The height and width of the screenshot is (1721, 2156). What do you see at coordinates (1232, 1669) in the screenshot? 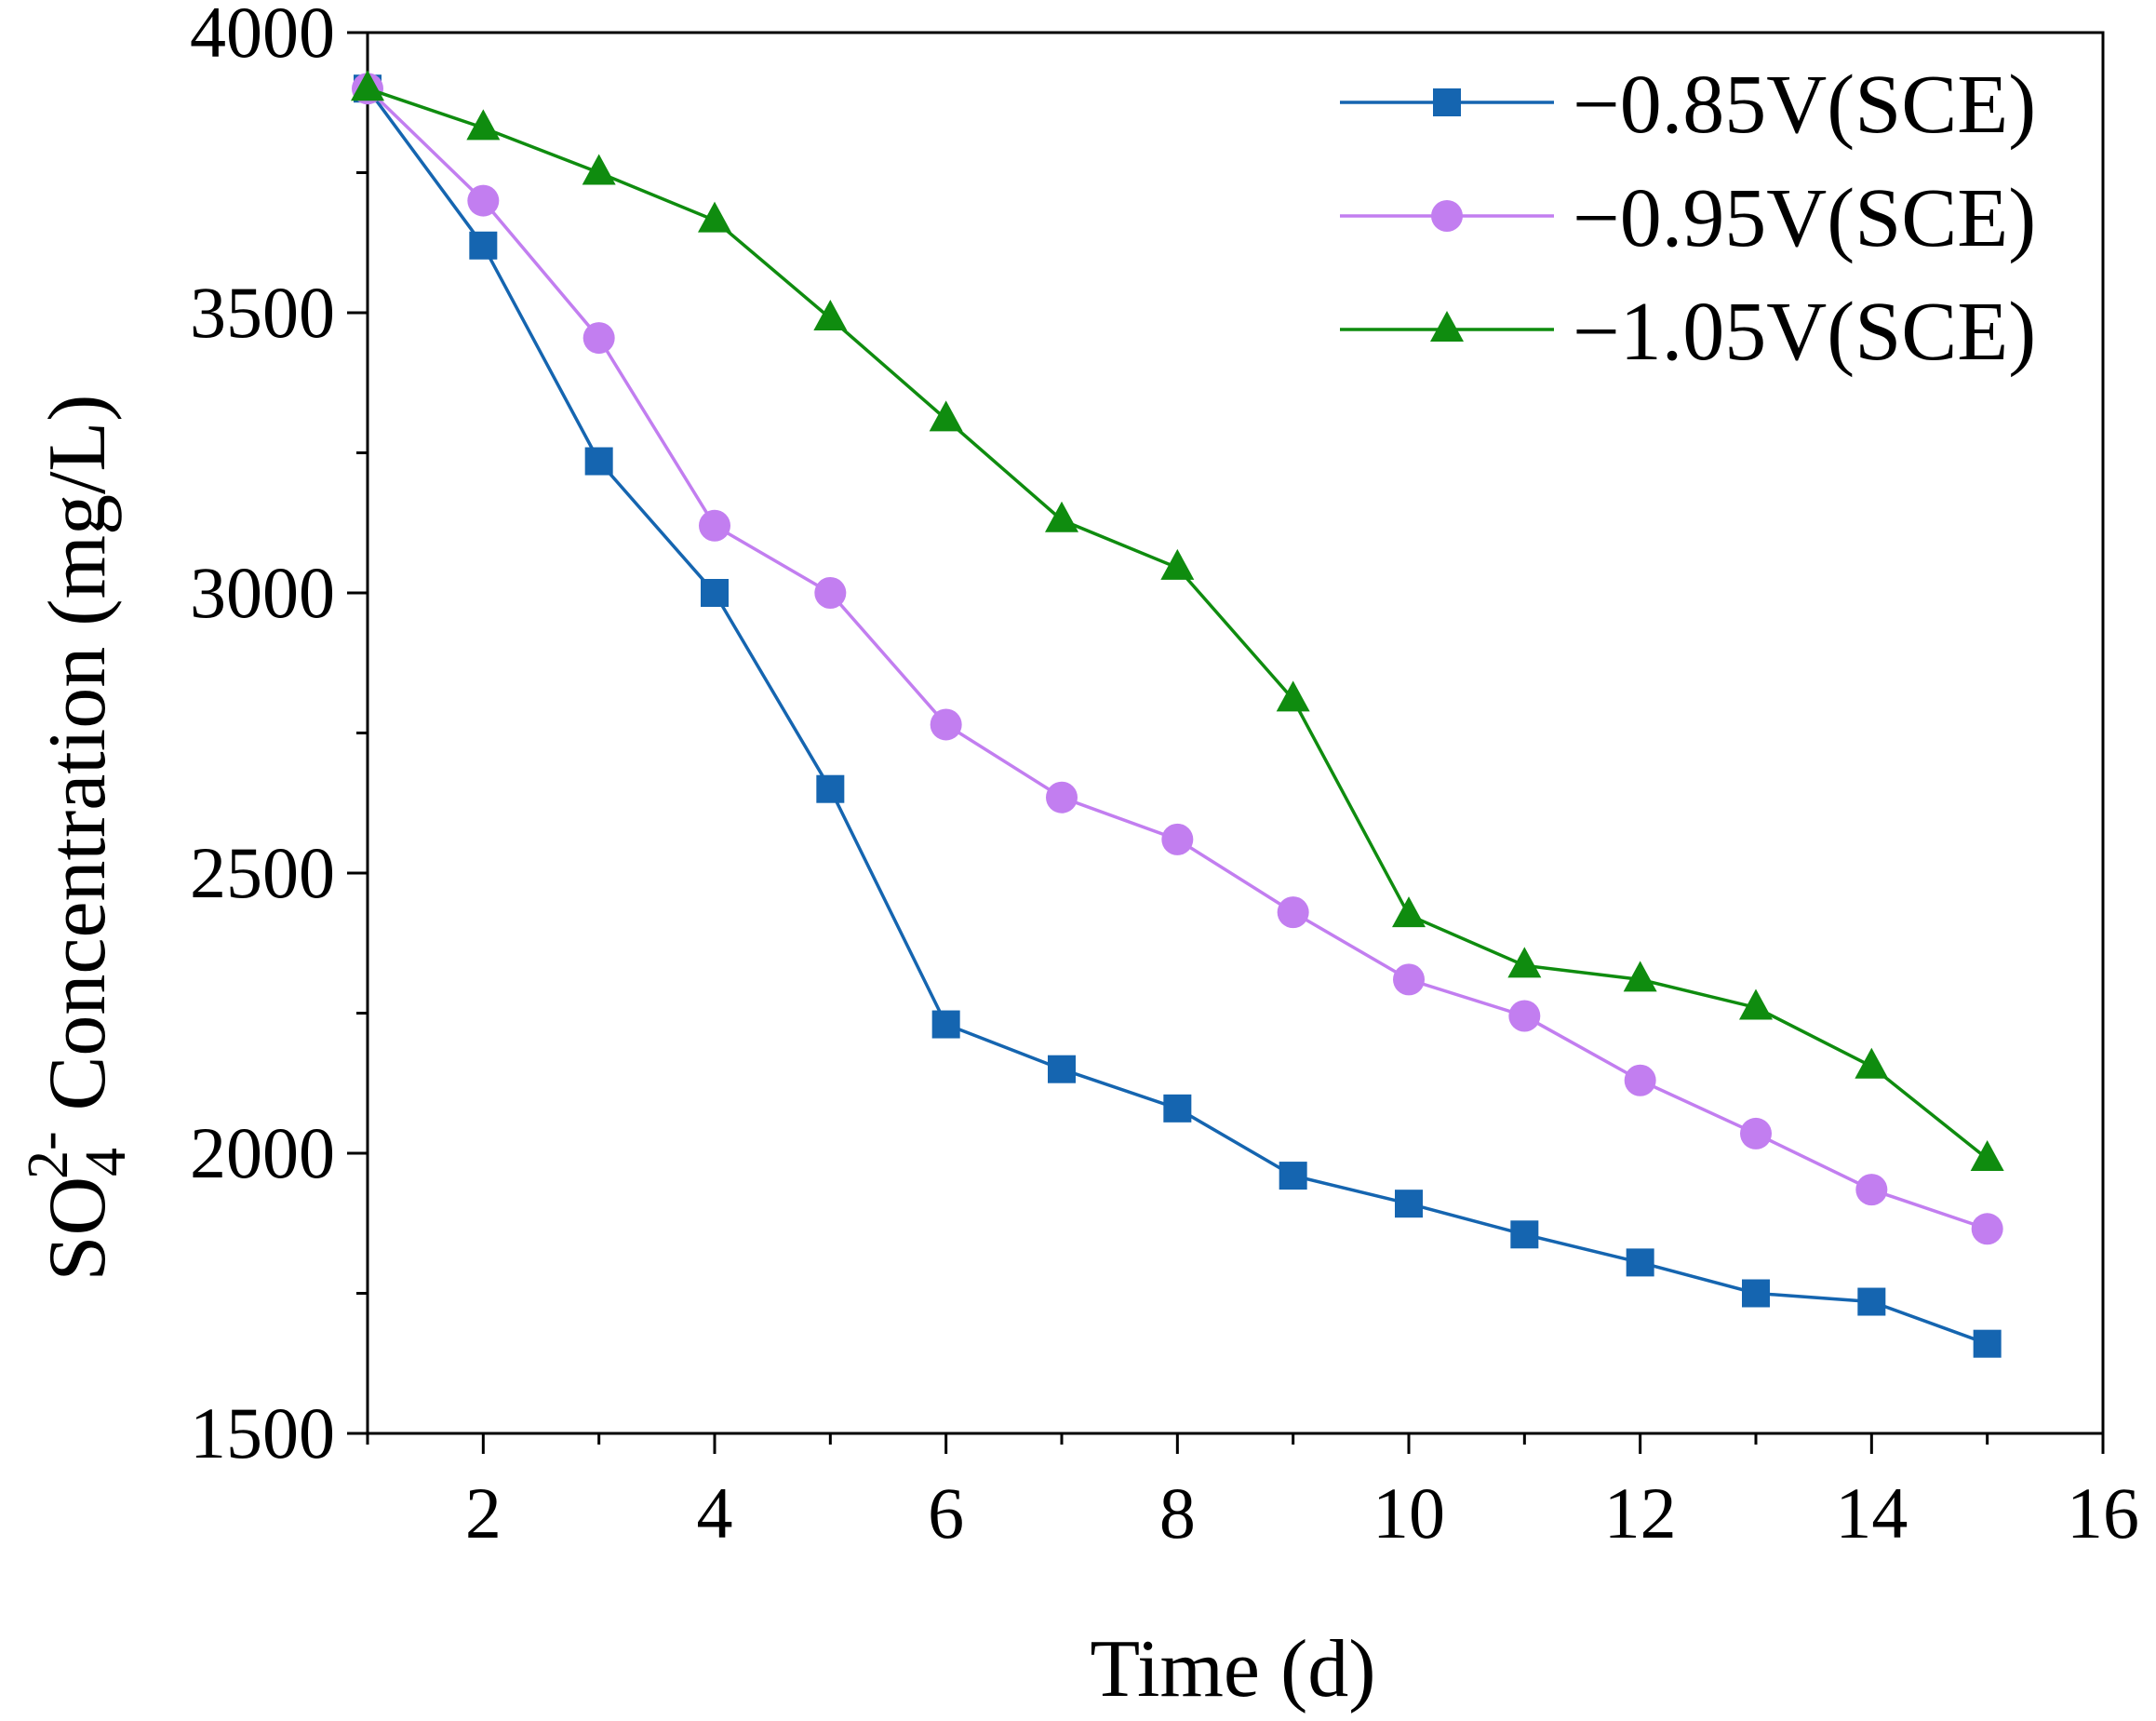
I see `x-axis-title: Time (d)` at bounding box center [1232, 1669].